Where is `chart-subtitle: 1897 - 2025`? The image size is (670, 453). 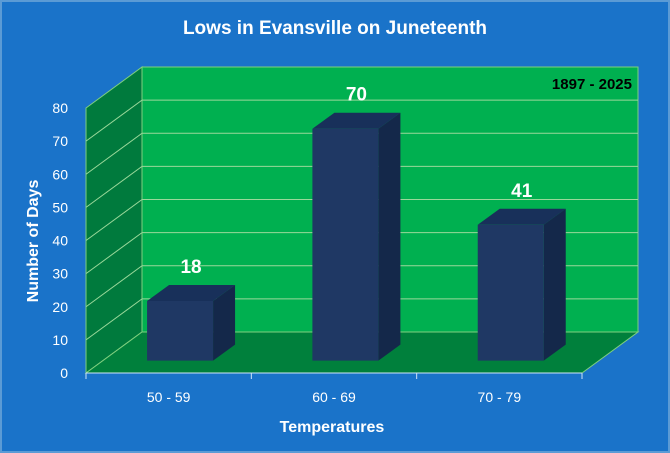 chart-subtitle: 1897 - 2025 is located at coordinates (592, 84).